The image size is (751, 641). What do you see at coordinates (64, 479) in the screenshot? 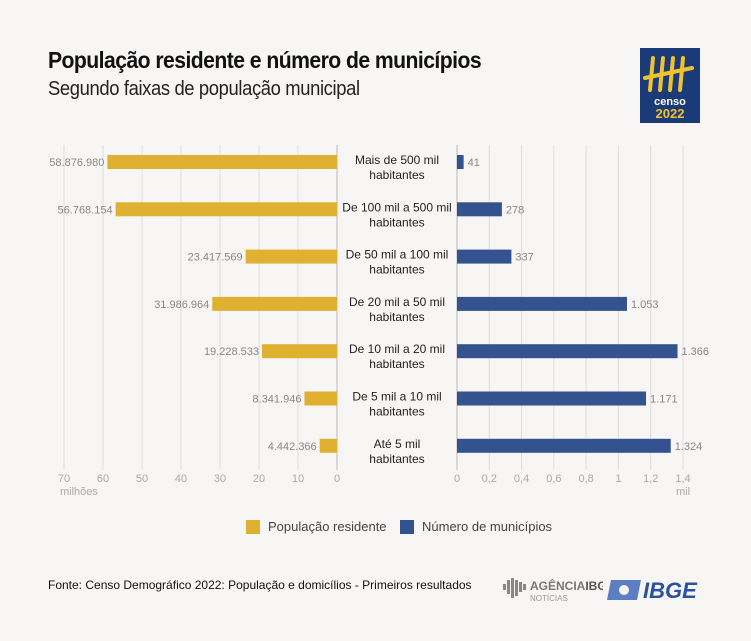
I see `tick-label-left: 70` at bounding box center [64, 479].